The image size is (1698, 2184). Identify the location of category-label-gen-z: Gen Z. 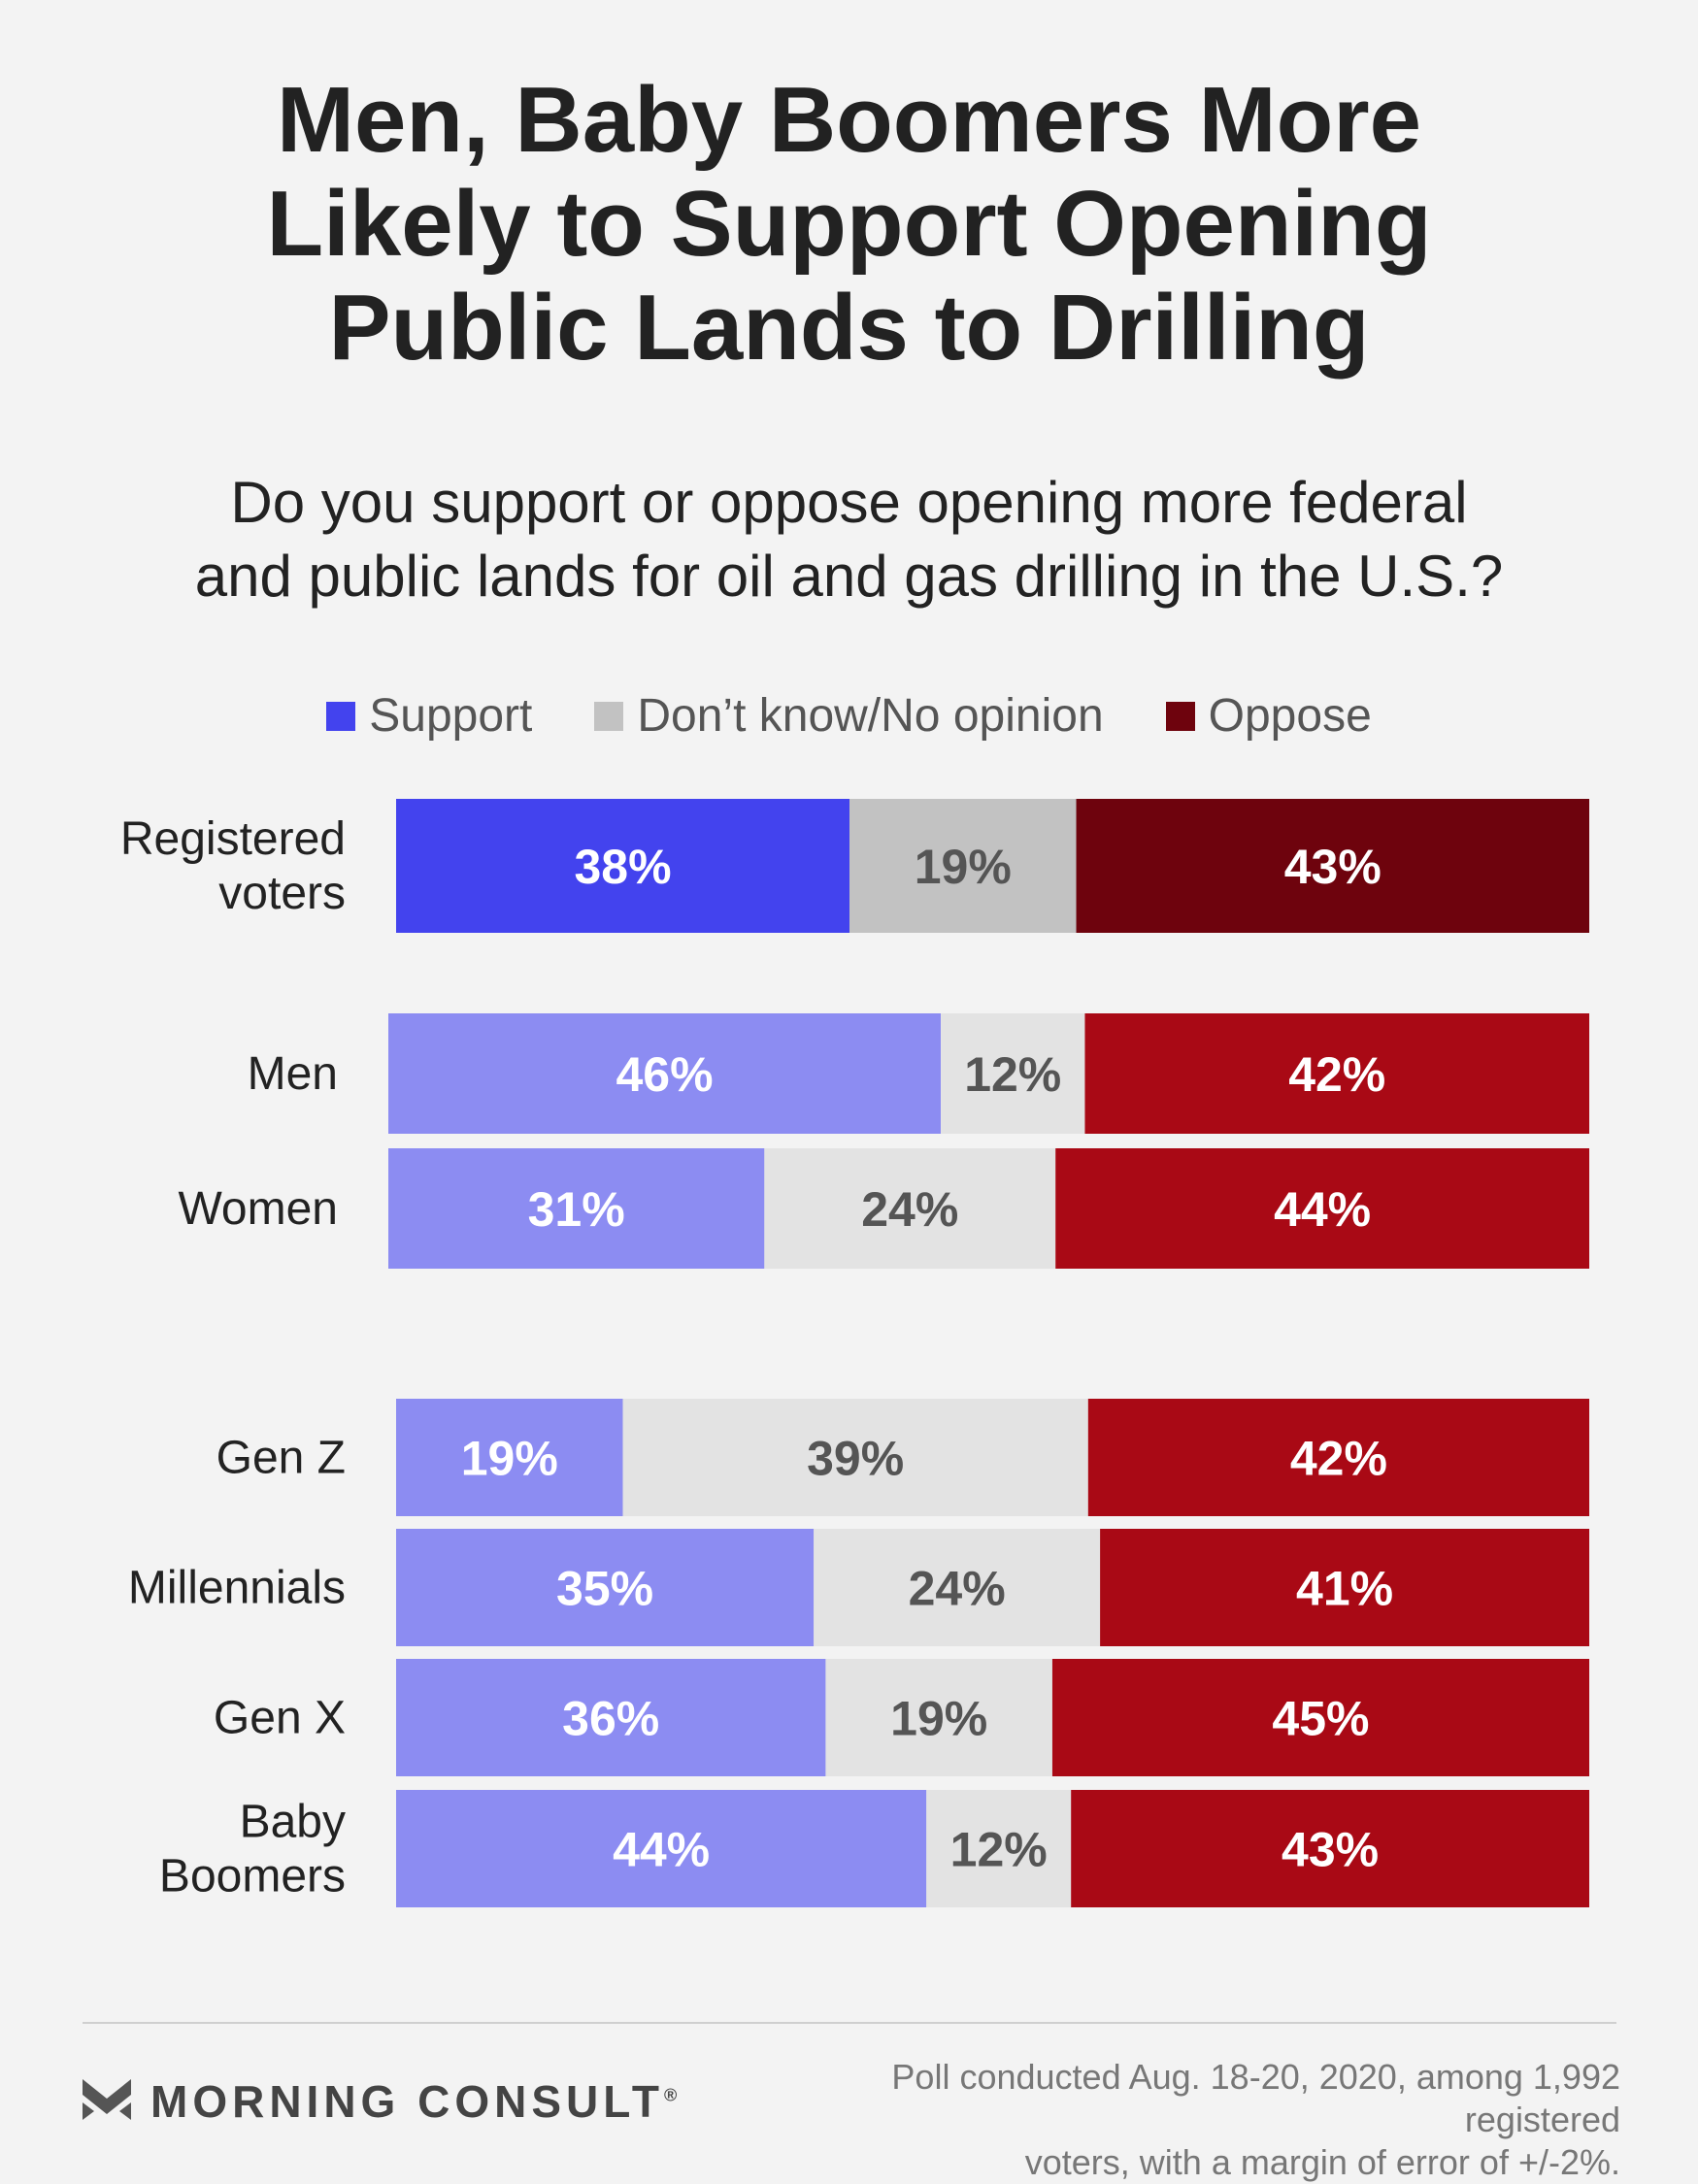
(281, 1458).